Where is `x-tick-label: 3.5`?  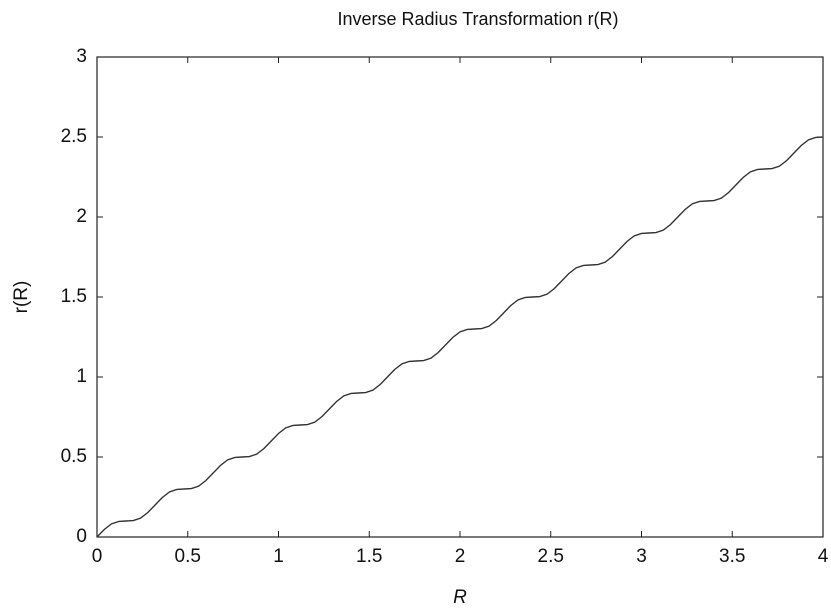
x-tick-label: 3.5 is located at coordinates (732, 556).